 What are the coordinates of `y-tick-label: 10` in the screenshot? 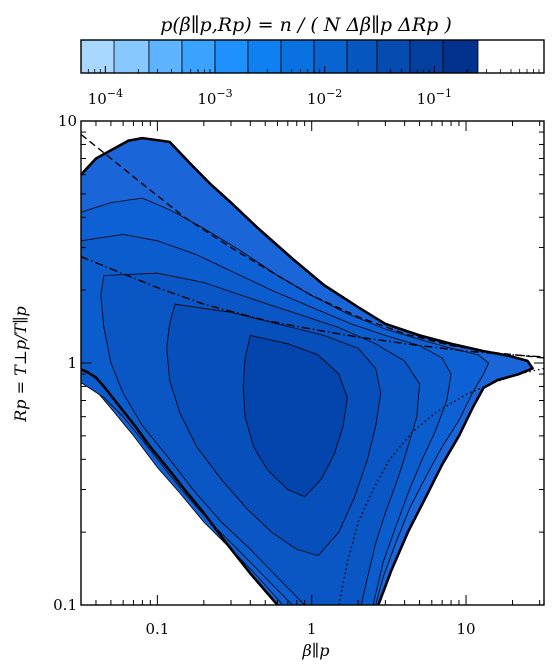 It's located at (67, 121).